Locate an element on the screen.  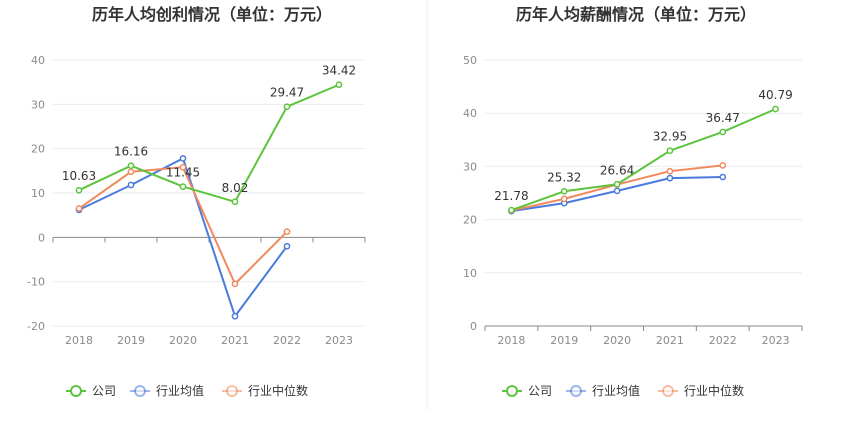
chart-title: 历年人均创利情况（单位：万元） is located at coordinates (212, 14).